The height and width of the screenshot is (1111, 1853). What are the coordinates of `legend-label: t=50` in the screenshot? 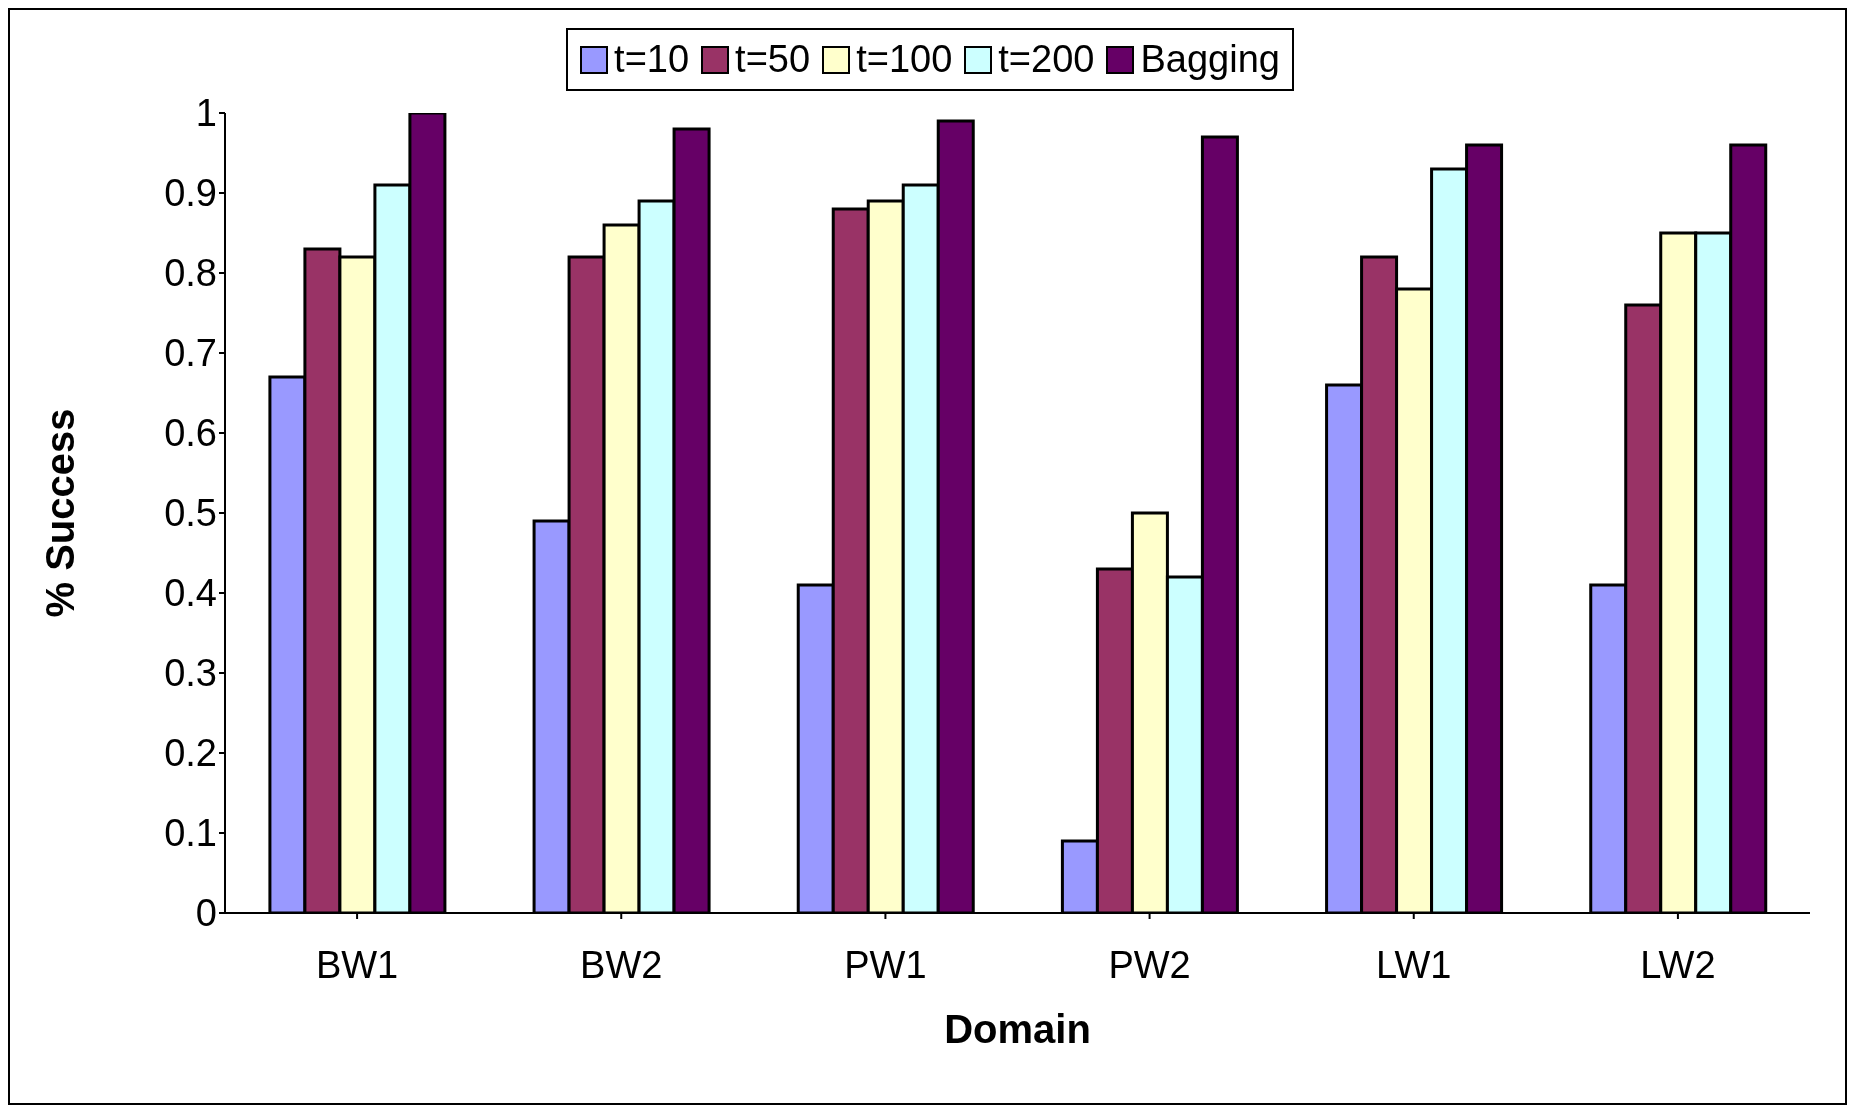 It's located at (773, 59).